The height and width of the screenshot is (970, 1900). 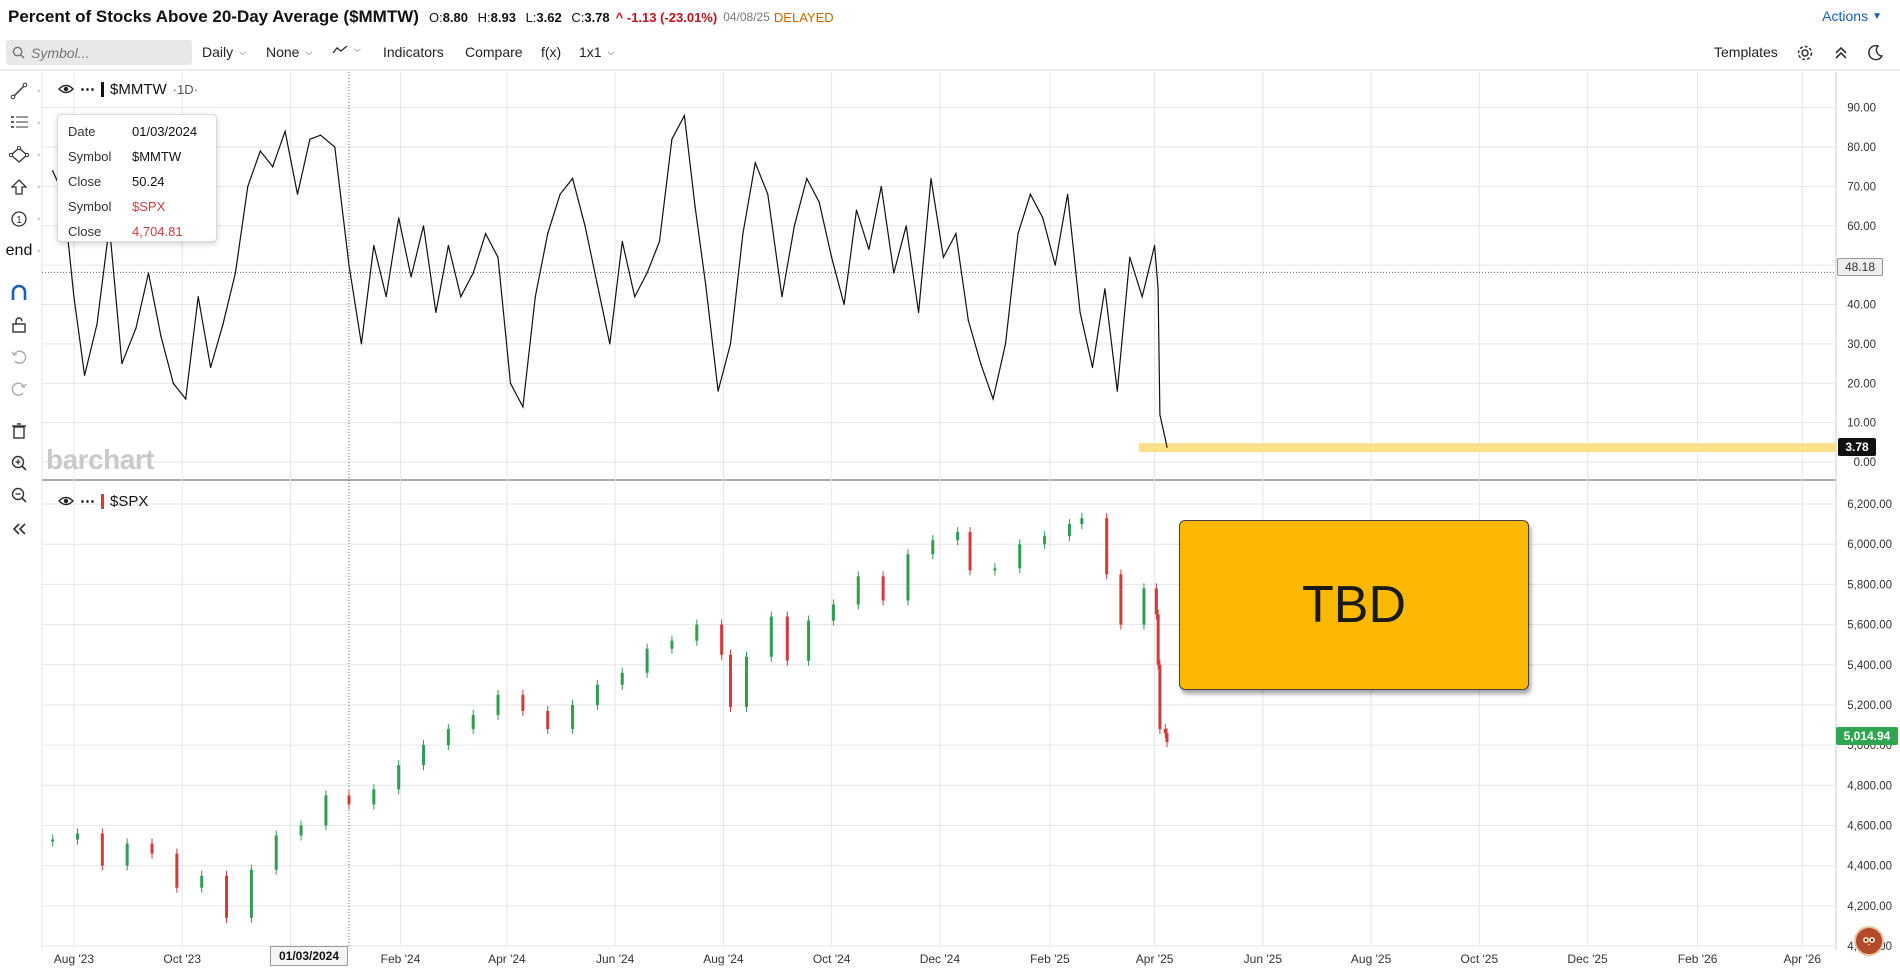 What do you see at coordinates (1587, 959) in the screenshot?
I see `x-tick-label: Dec '25` at bounding box center [1587, 959].